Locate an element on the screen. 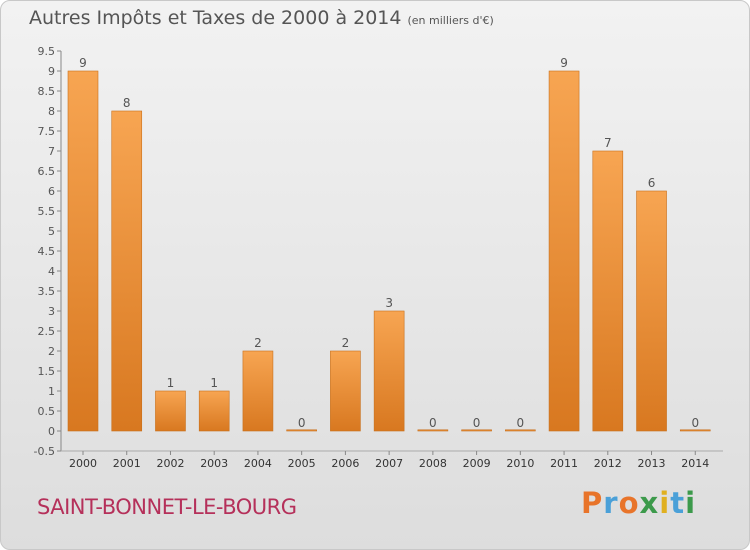 The image size is (750, 550). x-tick-label-2003: 2003 is located at coordinates (214, 463).